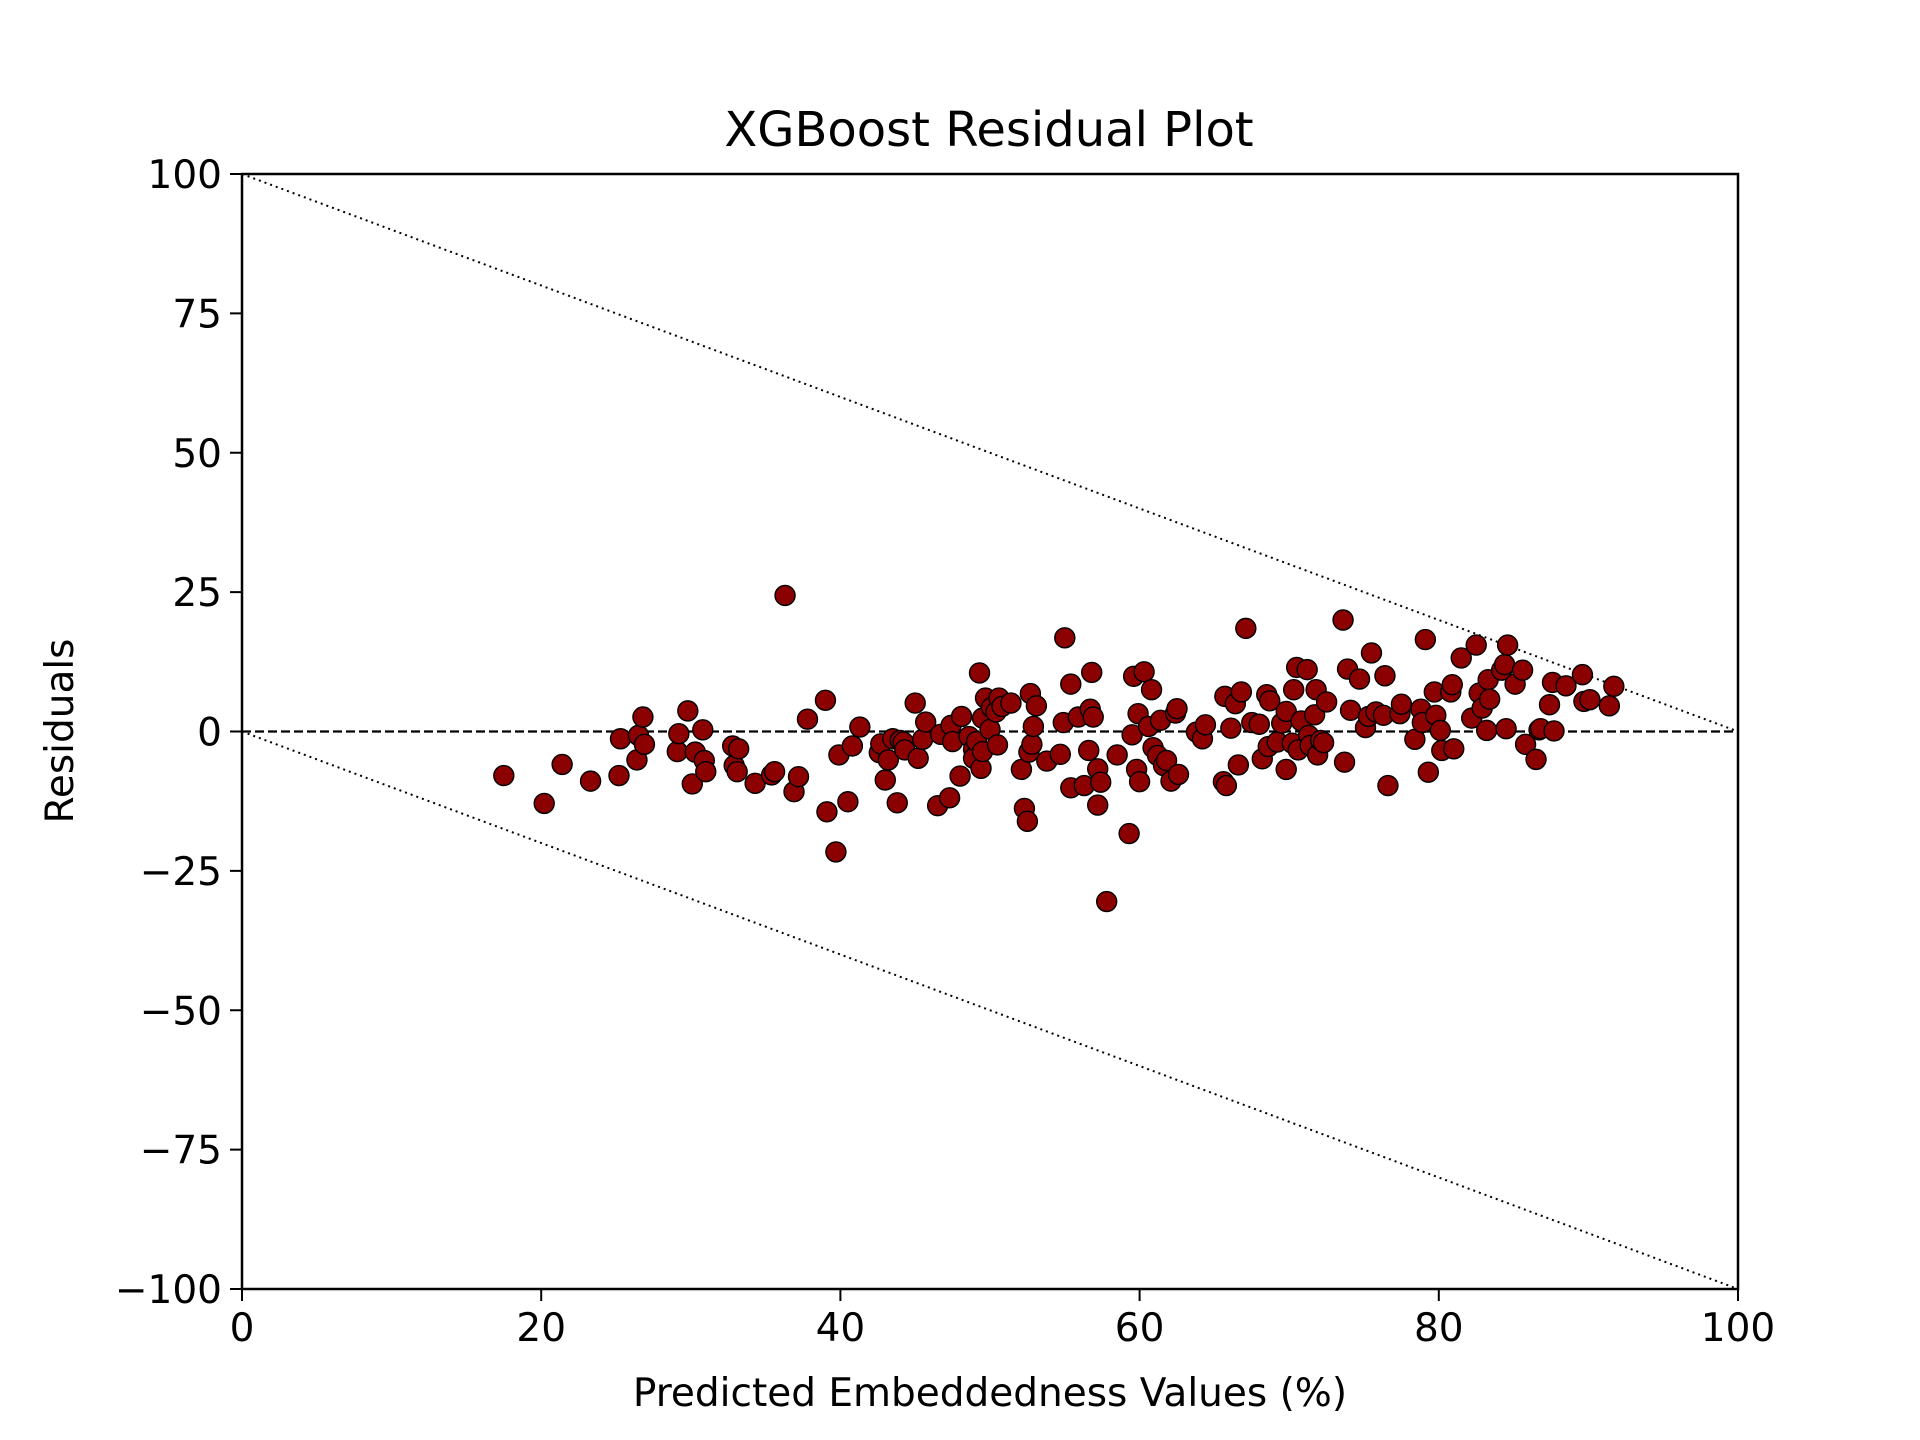 This screenshot has width=1920, height=1440. What do you see at coordinates (990, 1393) in the screenshot?
I see `x-axis-label: Predicted Embeddedness Values (%)` at bounding box center [990, 1393].